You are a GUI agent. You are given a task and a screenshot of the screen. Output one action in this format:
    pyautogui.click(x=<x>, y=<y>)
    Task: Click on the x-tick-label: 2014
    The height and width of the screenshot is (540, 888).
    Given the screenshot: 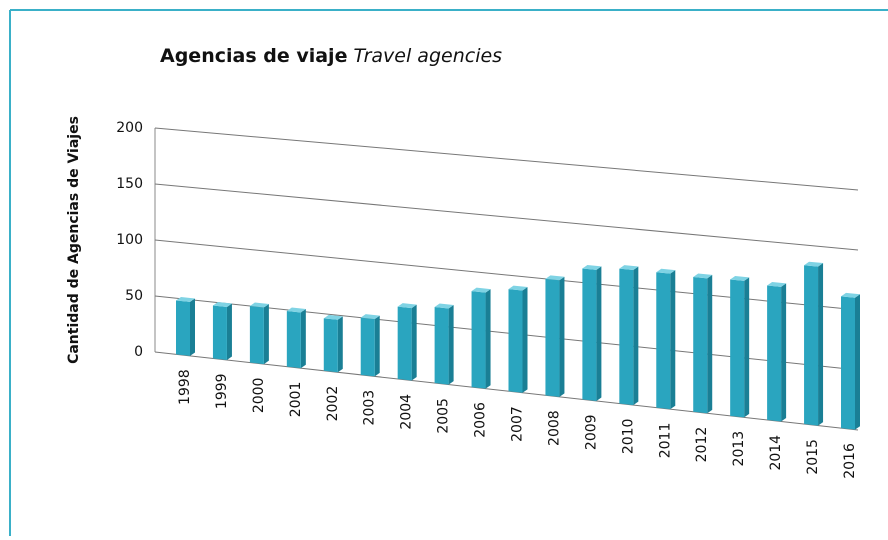 What is the action you would take?
    pyautogui.click(x=776, y=453)
    